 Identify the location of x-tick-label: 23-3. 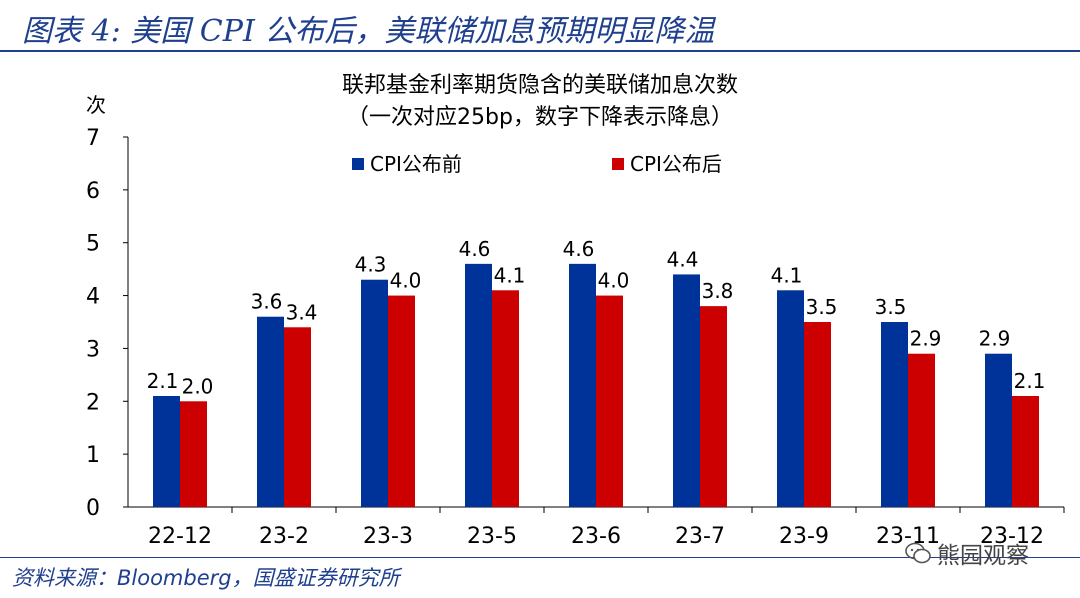
(388, 536).